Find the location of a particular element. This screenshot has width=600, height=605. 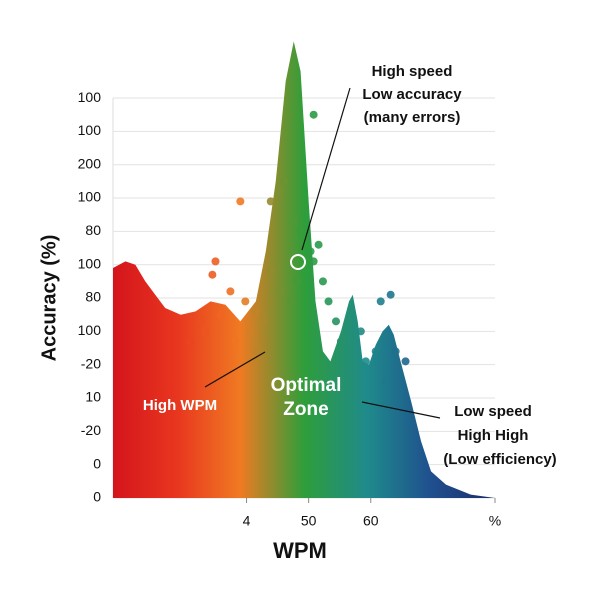

annotation: (Low efficiency) is located at coordinates (499, 459).